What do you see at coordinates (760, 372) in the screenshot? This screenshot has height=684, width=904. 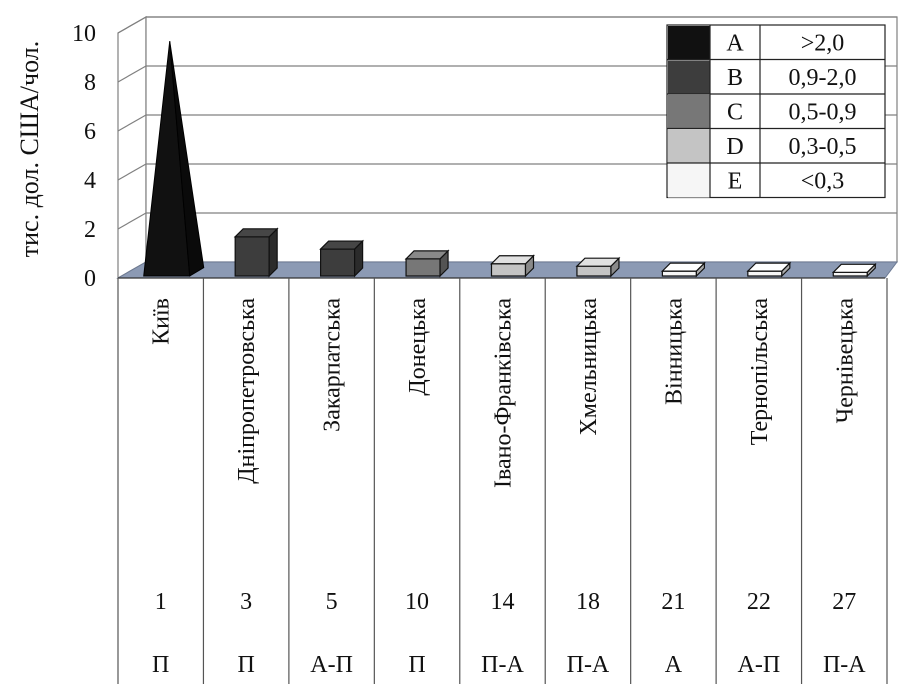 I see `category-label: Тернопільська` at bounding box center [760, 372].